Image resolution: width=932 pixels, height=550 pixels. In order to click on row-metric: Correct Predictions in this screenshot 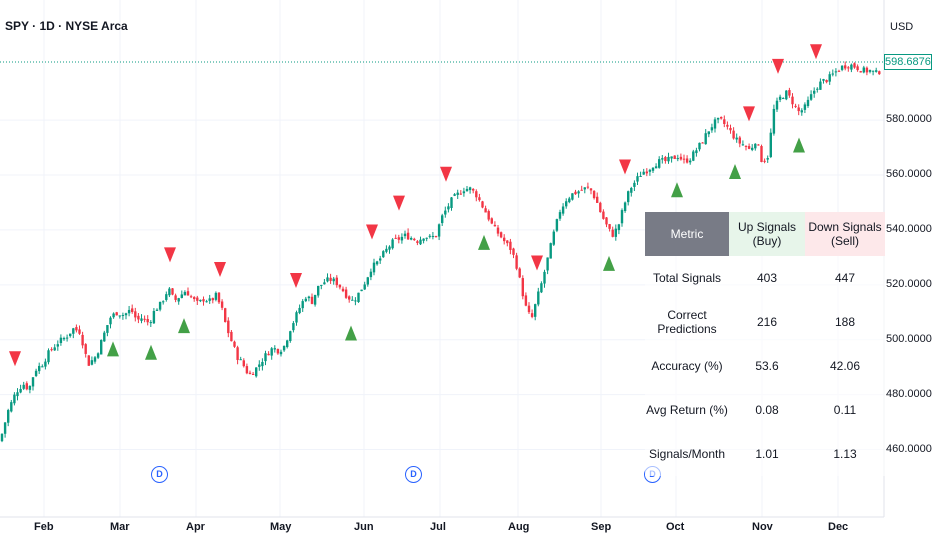, I will do `click(687, 322)`.